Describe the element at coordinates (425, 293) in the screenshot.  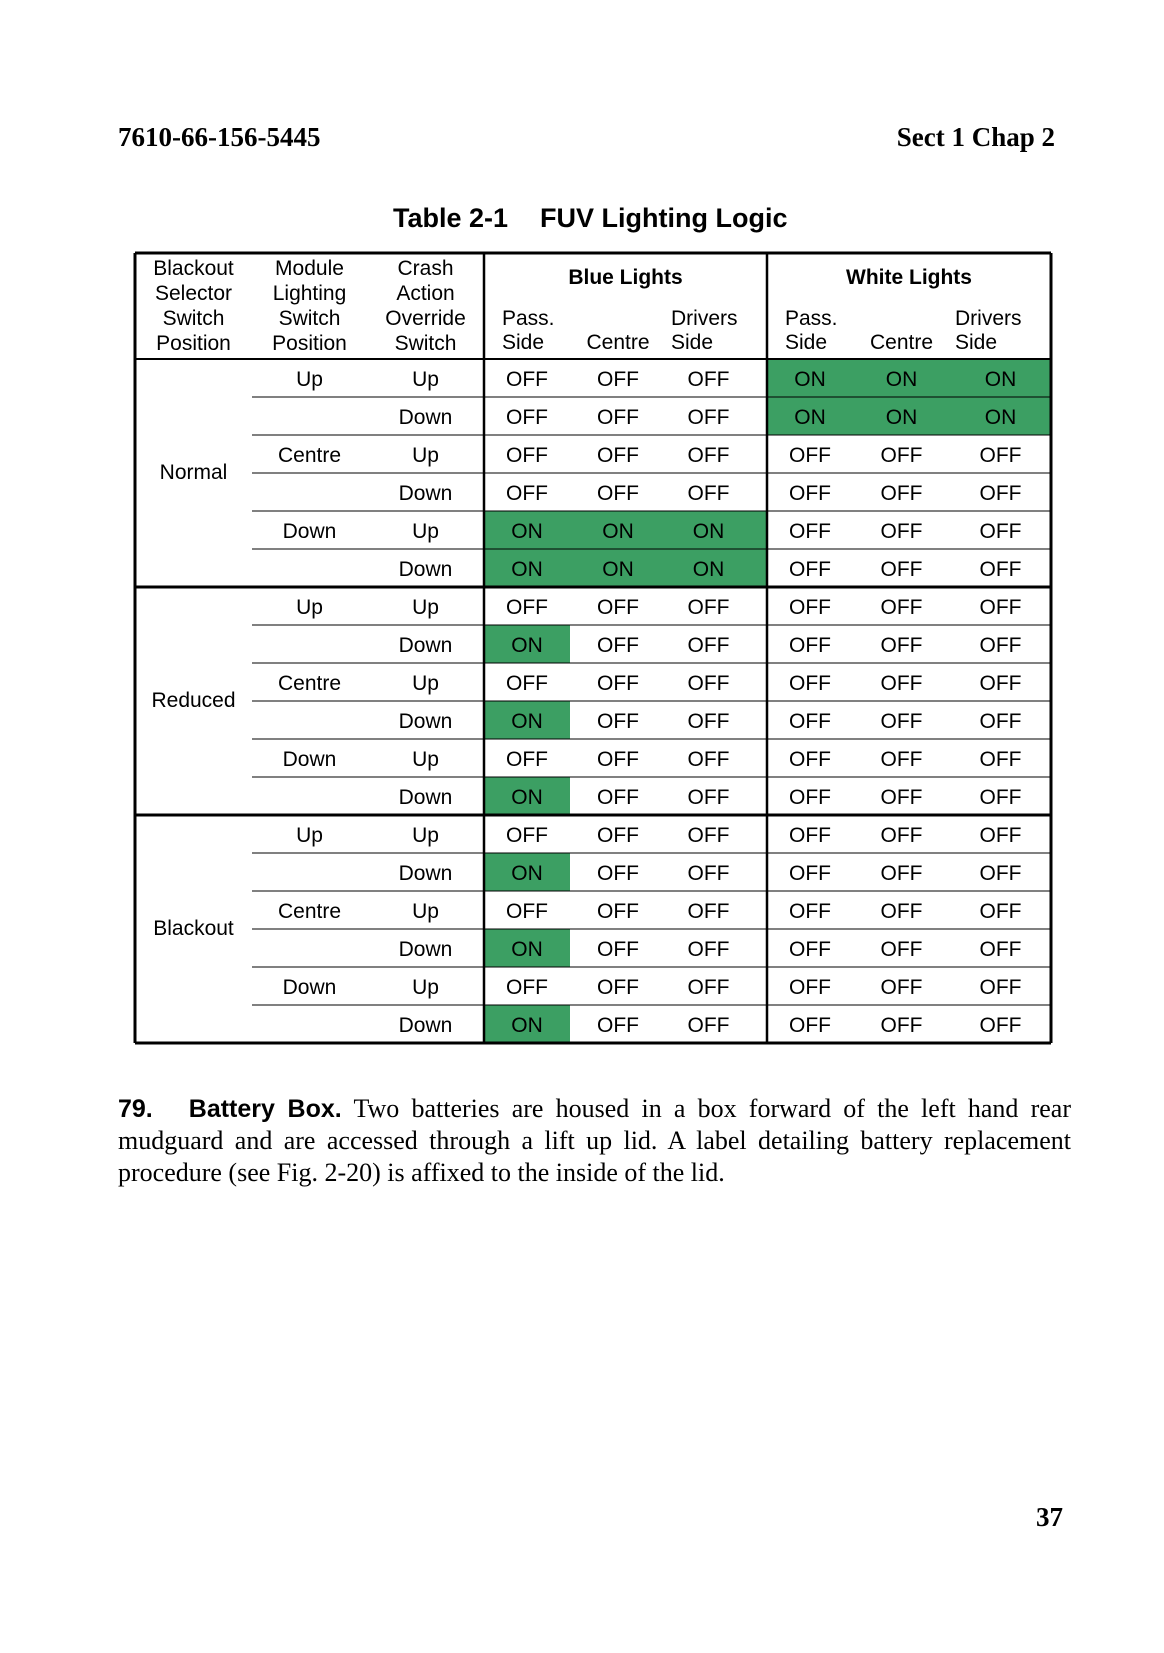
I see `header-crash-override-line: Action` at that location.